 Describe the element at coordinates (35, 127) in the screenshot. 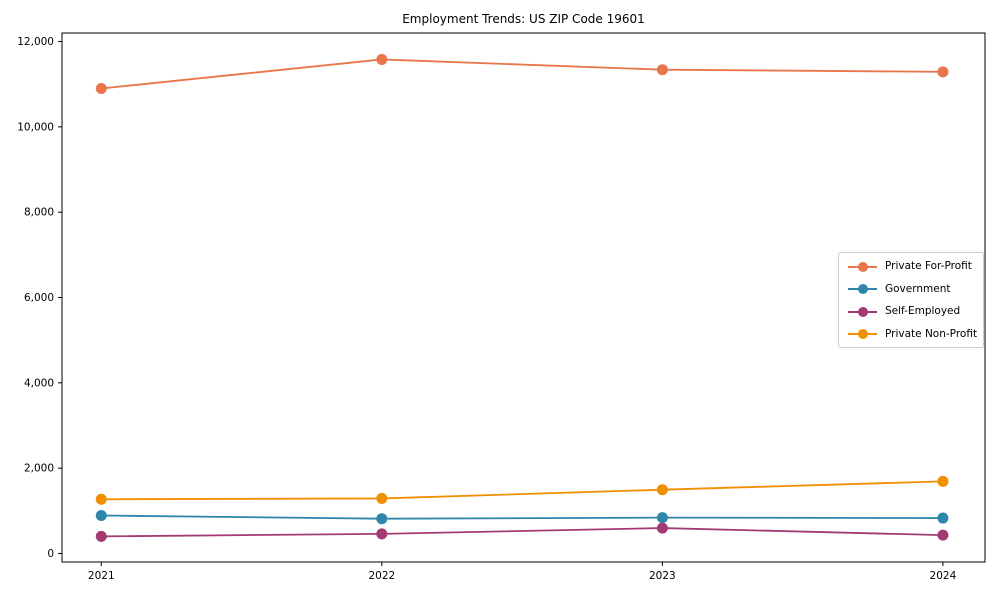

I see `y-tick-label: 10,000` at that location.